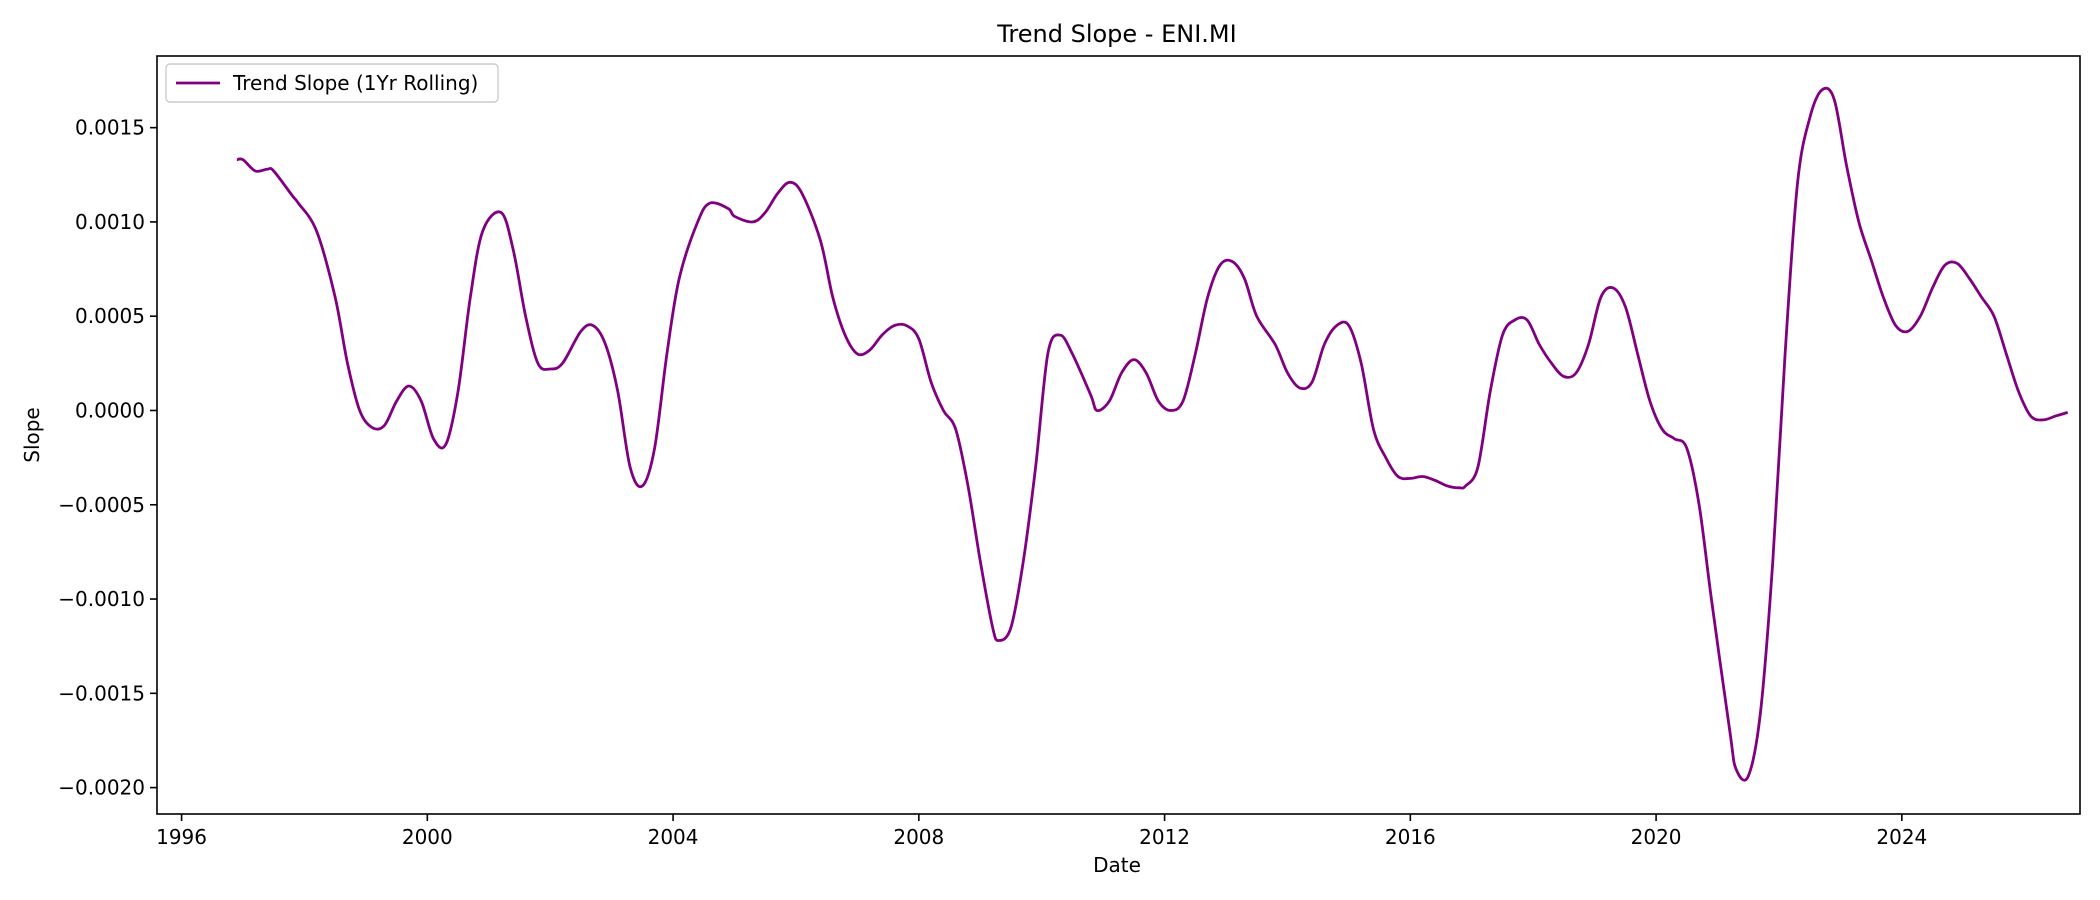 The image size is (2100, 900). What do you see at coordinates (110, 316) in the screenshot?
I see `y-tick-label: 0.0005` at bounding box center [110, 316].